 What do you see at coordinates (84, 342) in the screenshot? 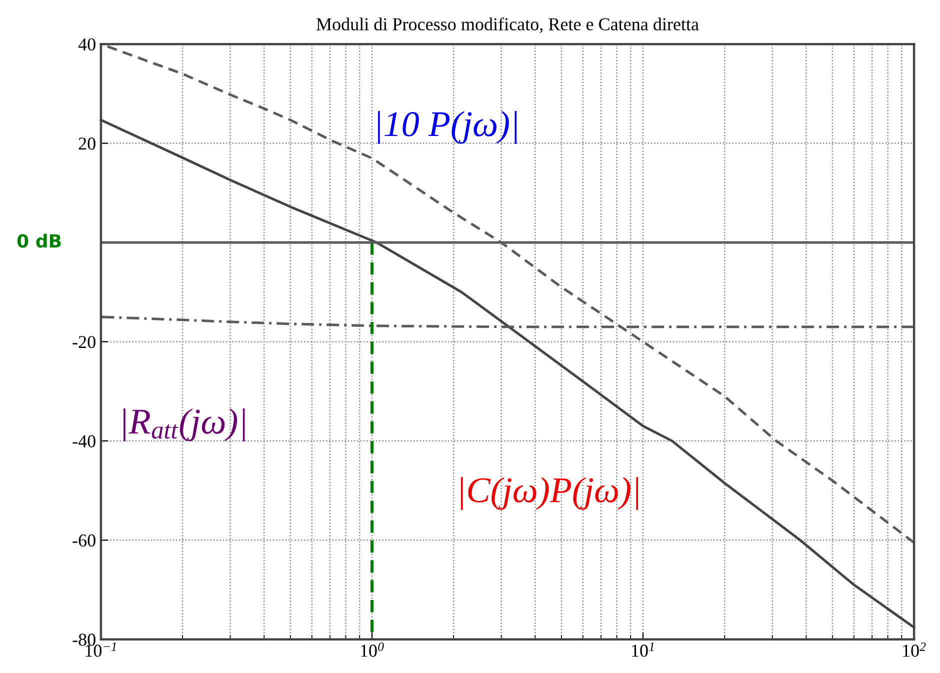
I see `y-tick-label: -20` at bounding box center [84, 342].